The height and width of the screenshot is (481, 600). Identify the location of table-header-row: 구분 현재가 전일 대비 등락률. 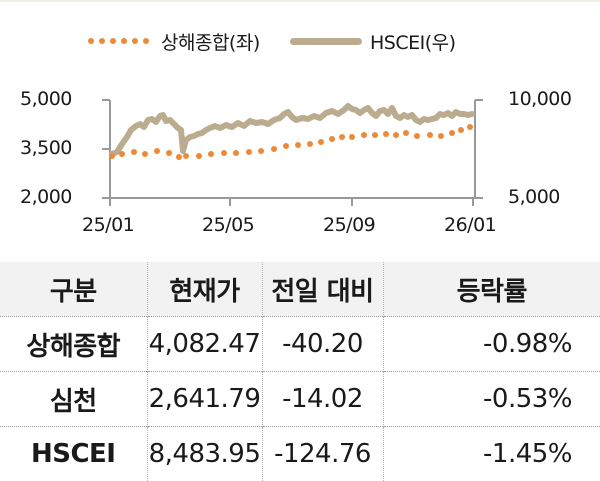
(300, 289).